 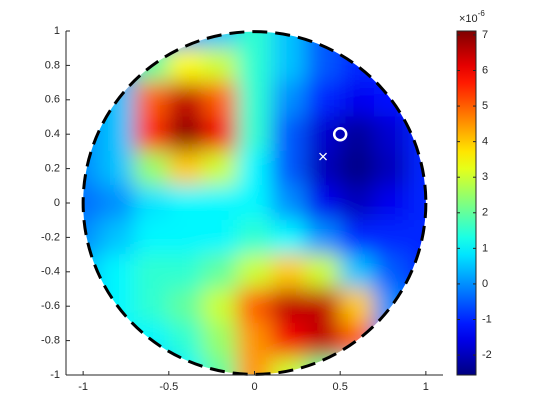 I want to click on colorbar-tick-label: 2, so click(x=485, y=213).